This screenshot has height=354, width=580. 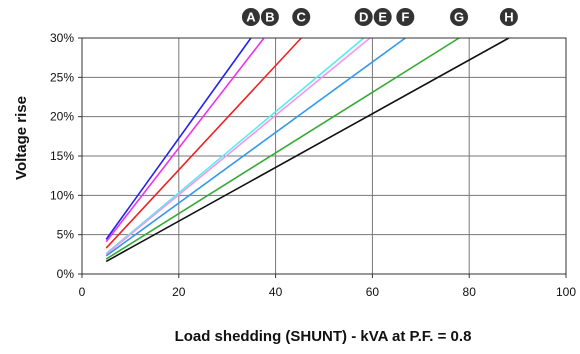 I want to click on series-badge-g: G, so click(x=459, y=17).